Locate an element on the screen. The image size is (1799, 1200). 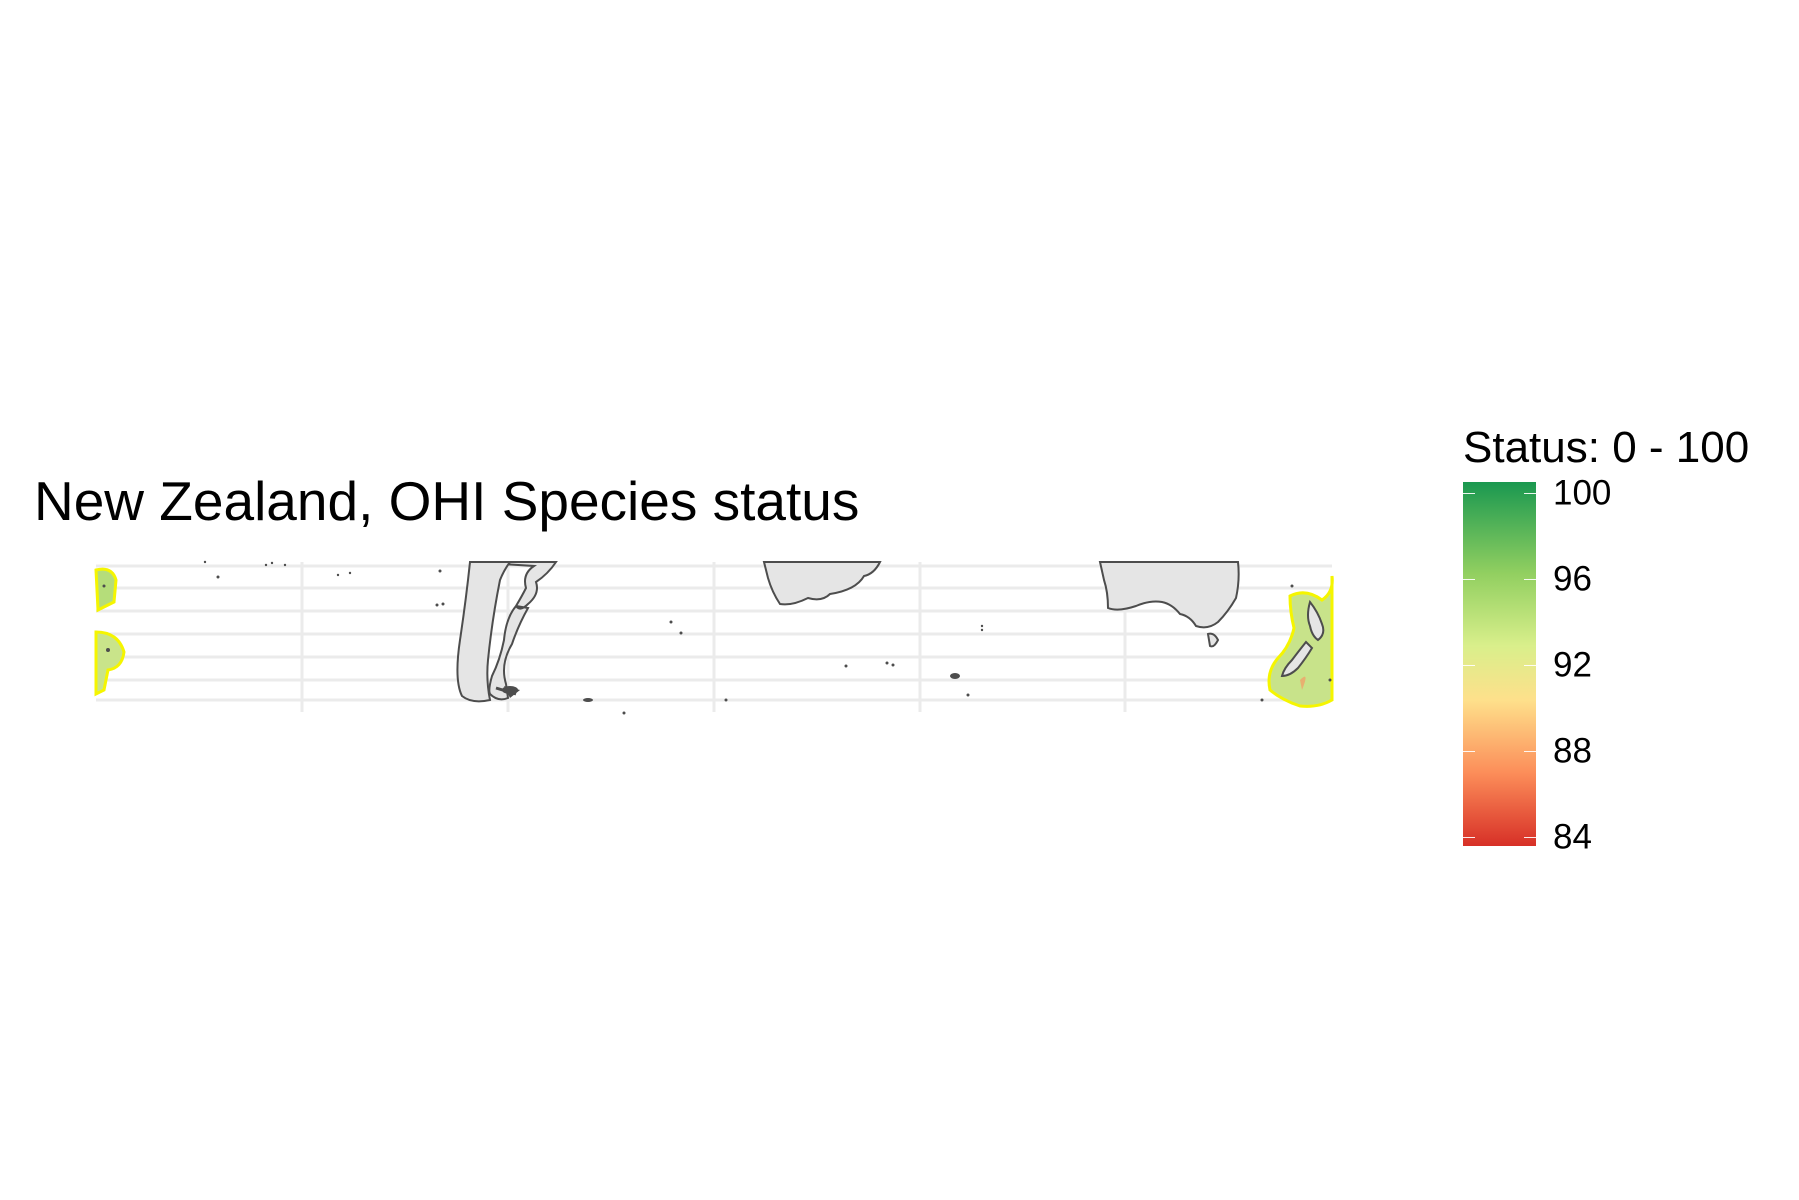
nz-eez-region-east is located at coordinates (1300, 641).